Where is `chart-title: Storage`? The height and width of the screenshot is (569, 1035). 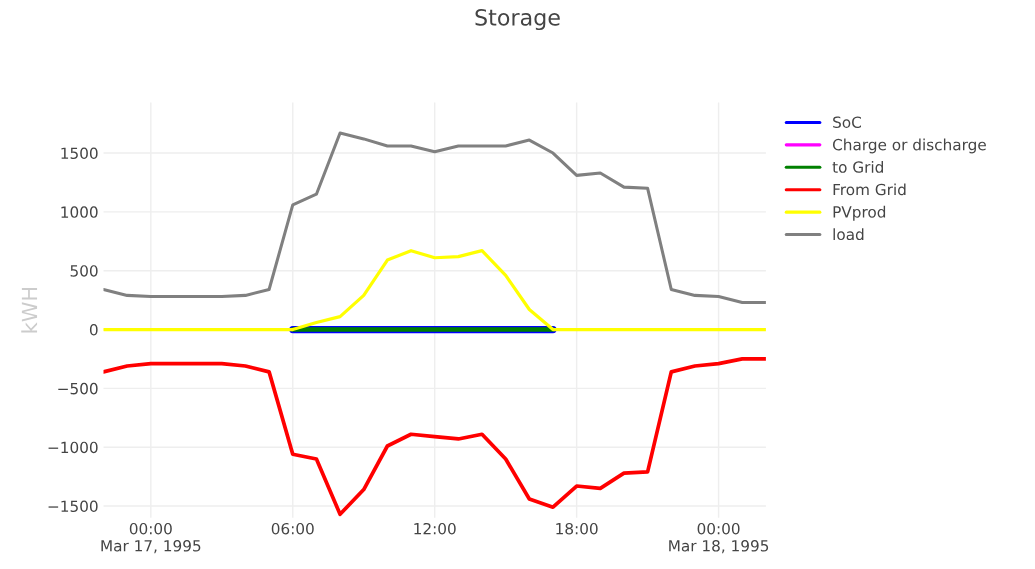 chart-title: Storage is located at coordinates (517, 19).